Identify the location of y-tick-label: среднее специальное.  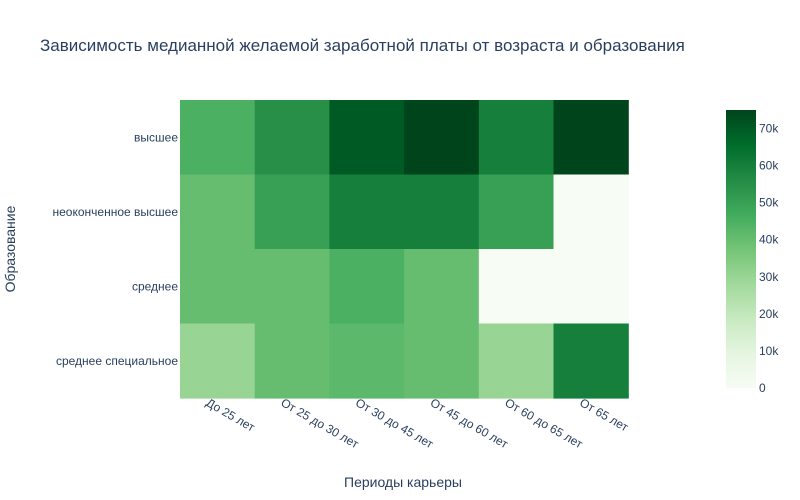
(117, 361).